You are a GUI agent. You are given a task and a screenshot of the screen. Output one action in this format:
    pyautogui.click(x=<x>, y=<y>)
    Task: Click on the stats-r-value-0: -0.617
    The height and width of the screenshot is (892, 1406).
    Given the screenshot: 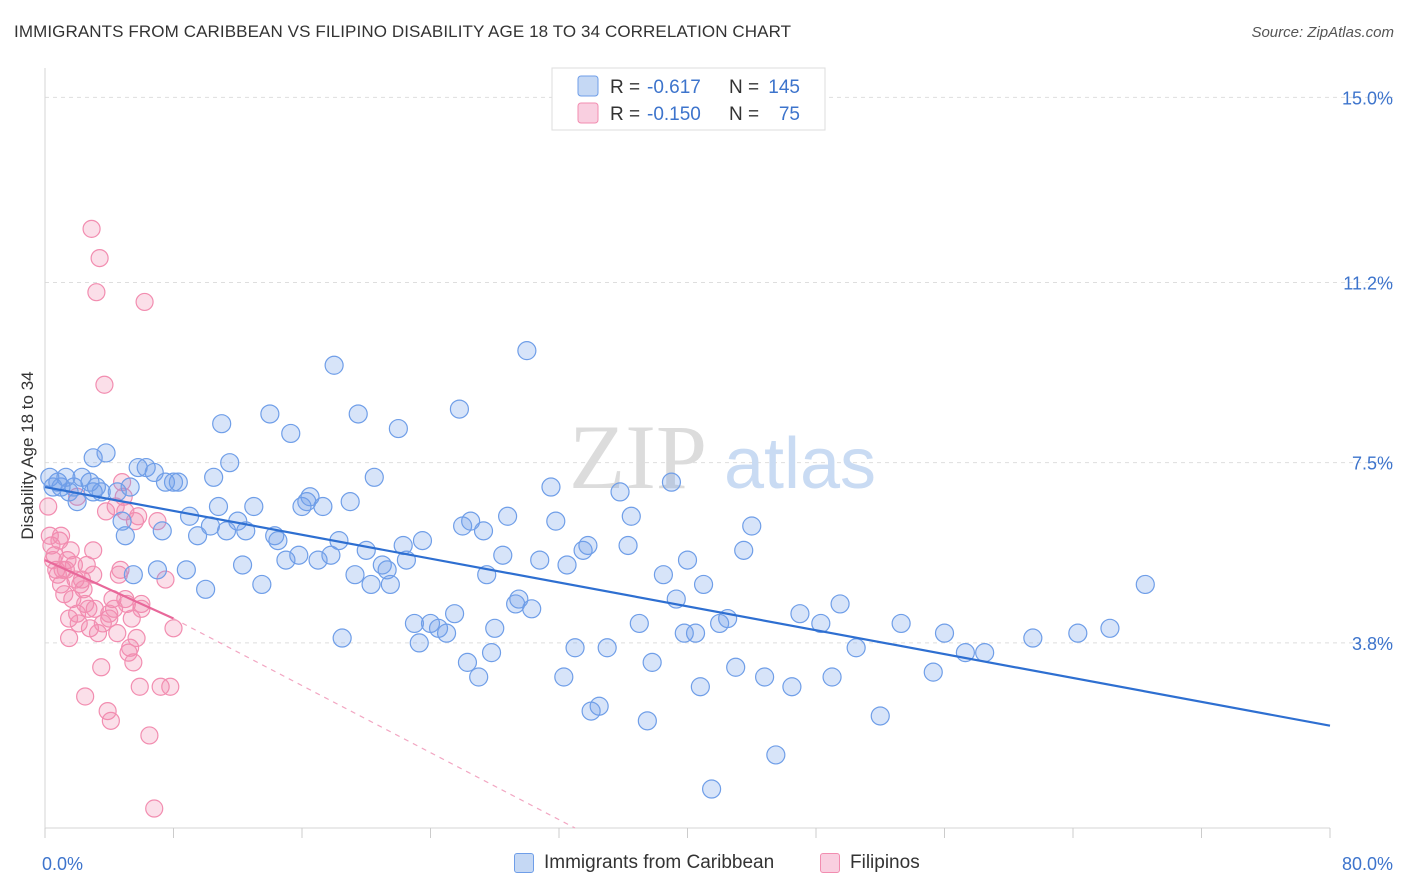 What is the action you would take?
    pyautogui.click(x=674, y=87)
    